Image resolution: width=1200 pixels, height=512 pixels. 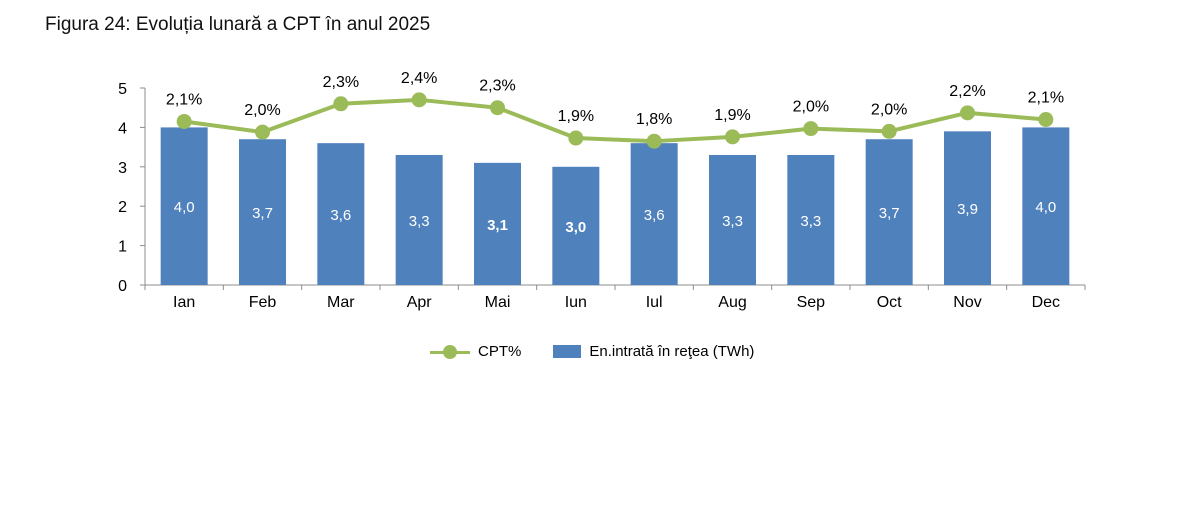 I want to click on bar-data-label: 3,1, so click(x=497, y=225).